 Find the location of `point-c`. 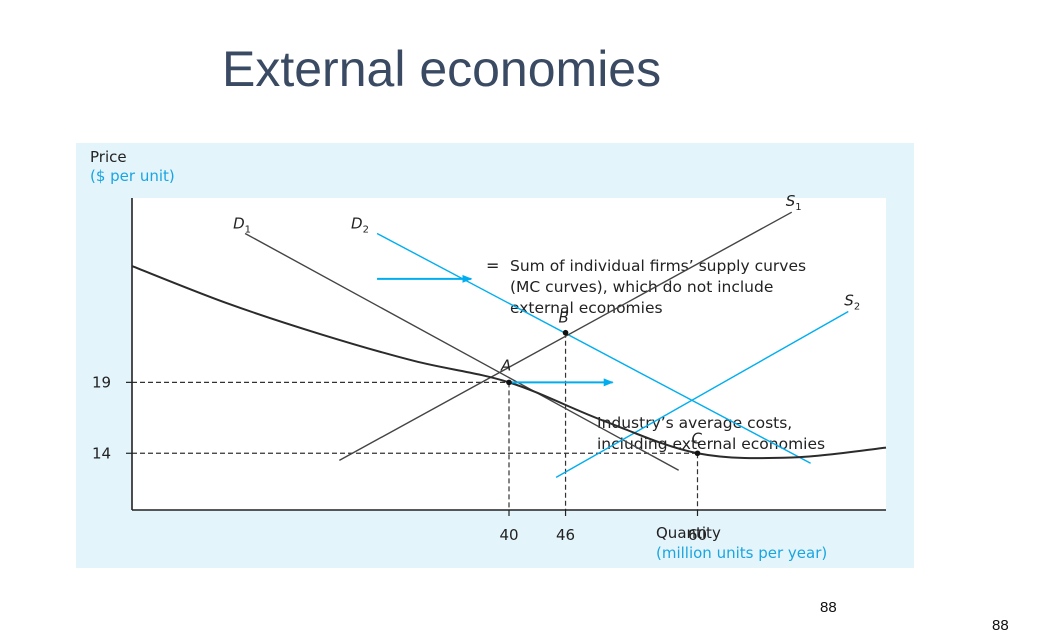

point-c is located at coordinates (697, 453).